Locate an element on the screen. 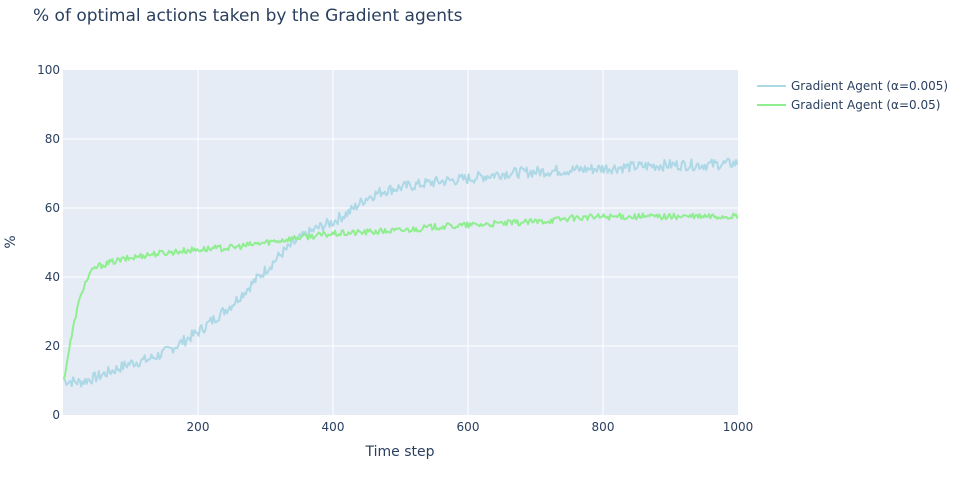 This screenshot has height=479, width=954. y-axis-title: % is located at coordinates (11, 241).